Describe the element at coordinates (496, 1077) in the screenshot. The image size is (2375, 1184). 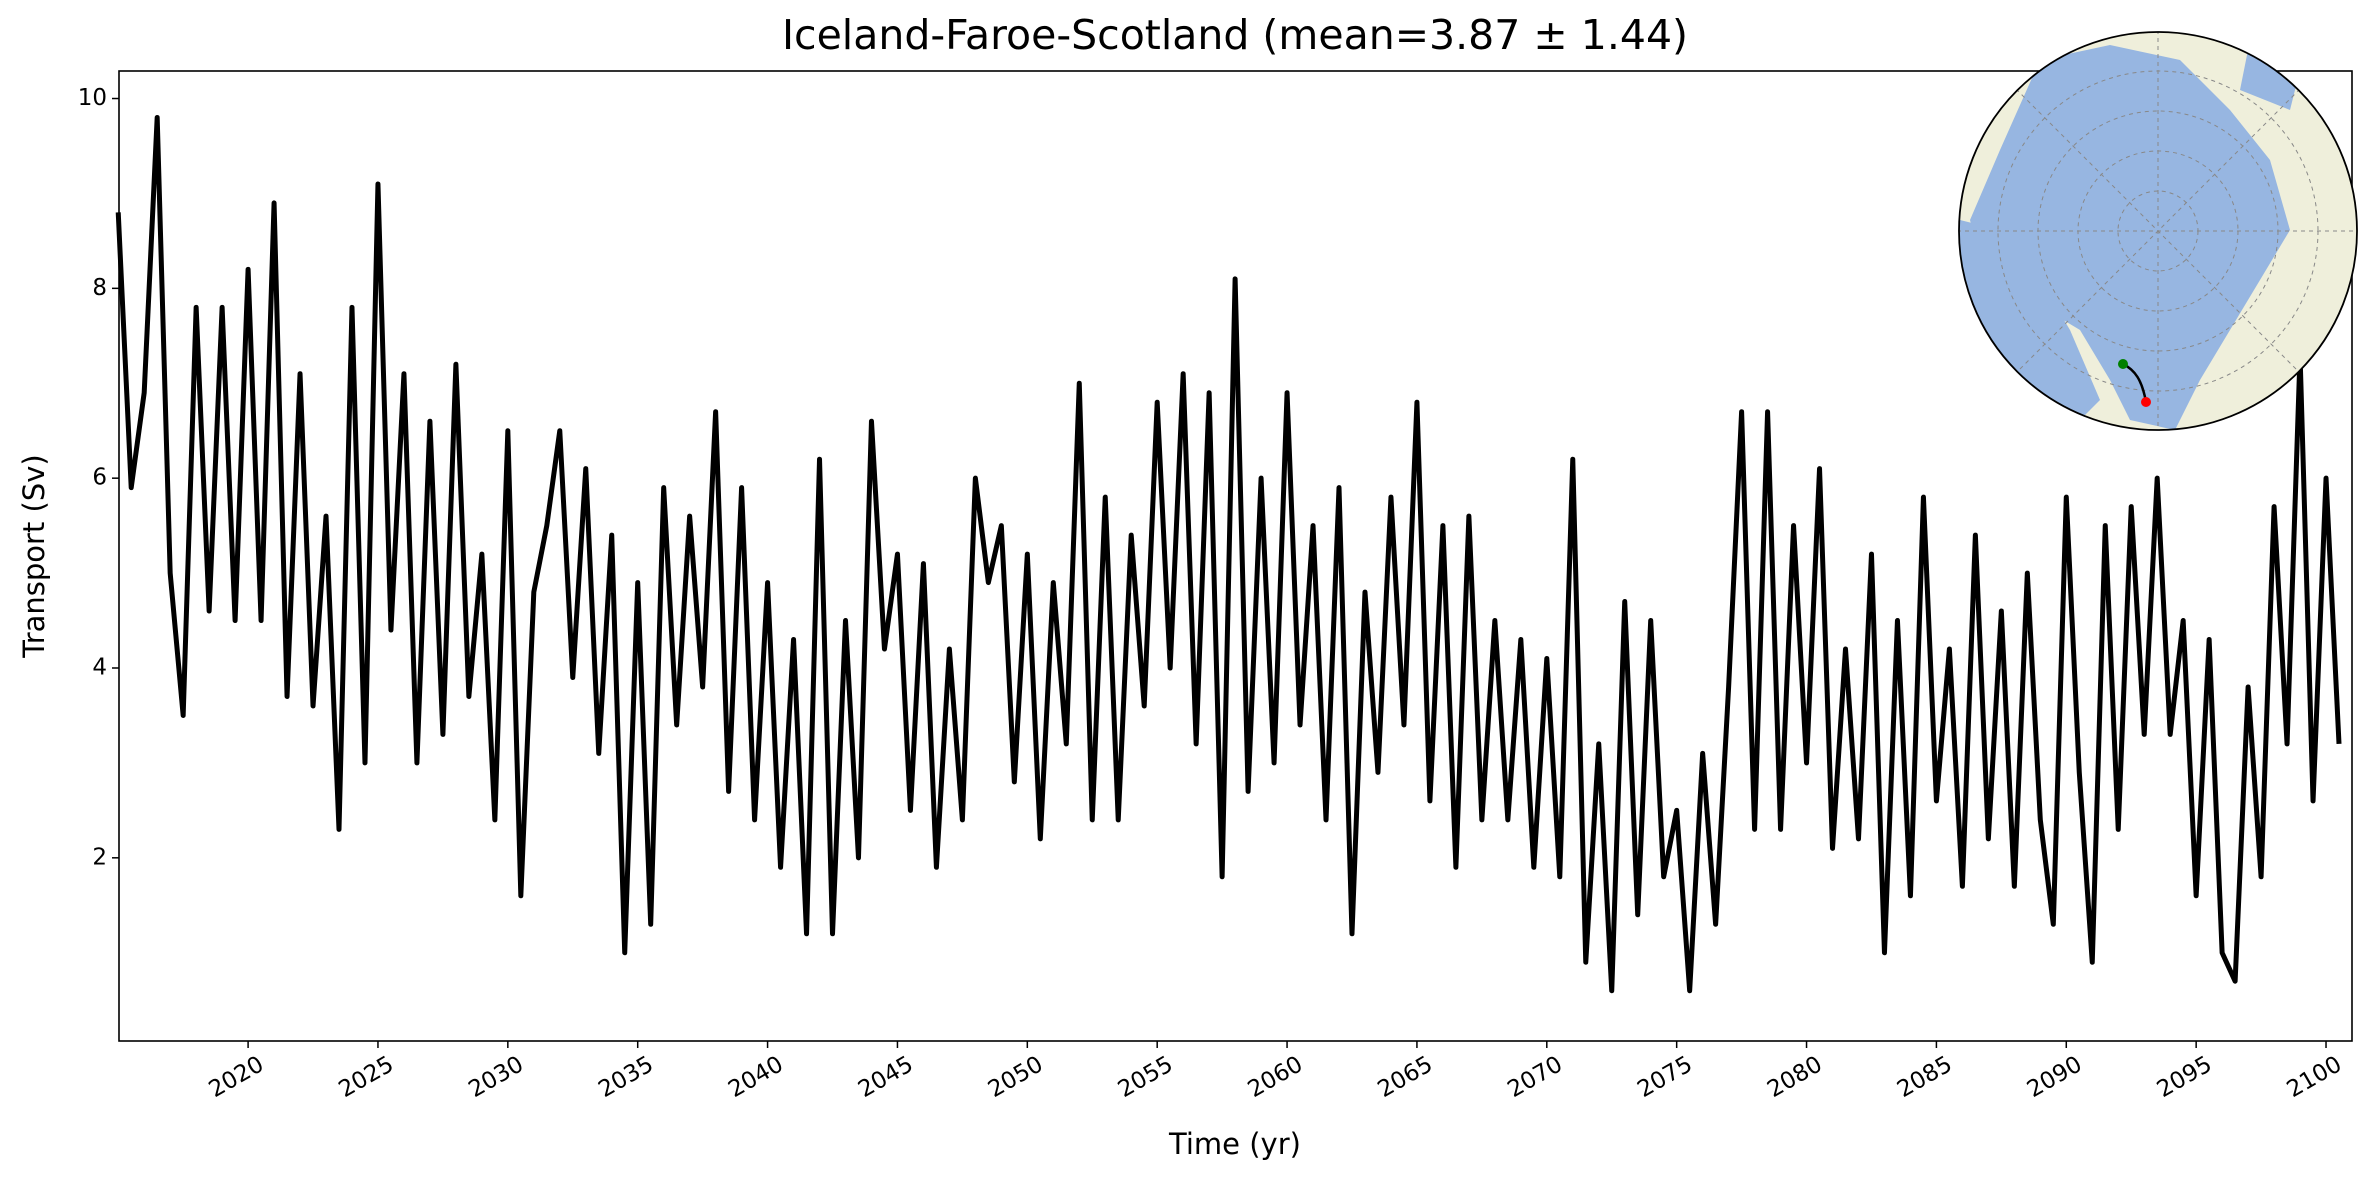
I see `x-tick-label: 2030` at that location.